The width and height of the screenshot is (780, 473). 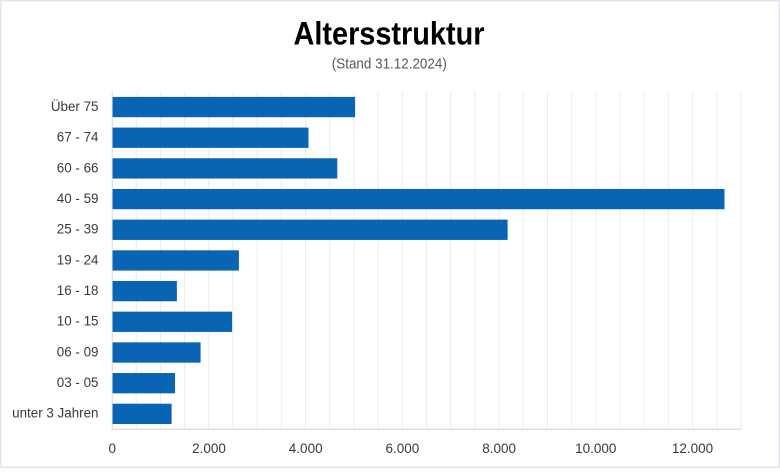 What do you see at coordinates (78, 167) in the screenshot?
I see `svg-text: 60 - 66` at bounding box center [78, 167].